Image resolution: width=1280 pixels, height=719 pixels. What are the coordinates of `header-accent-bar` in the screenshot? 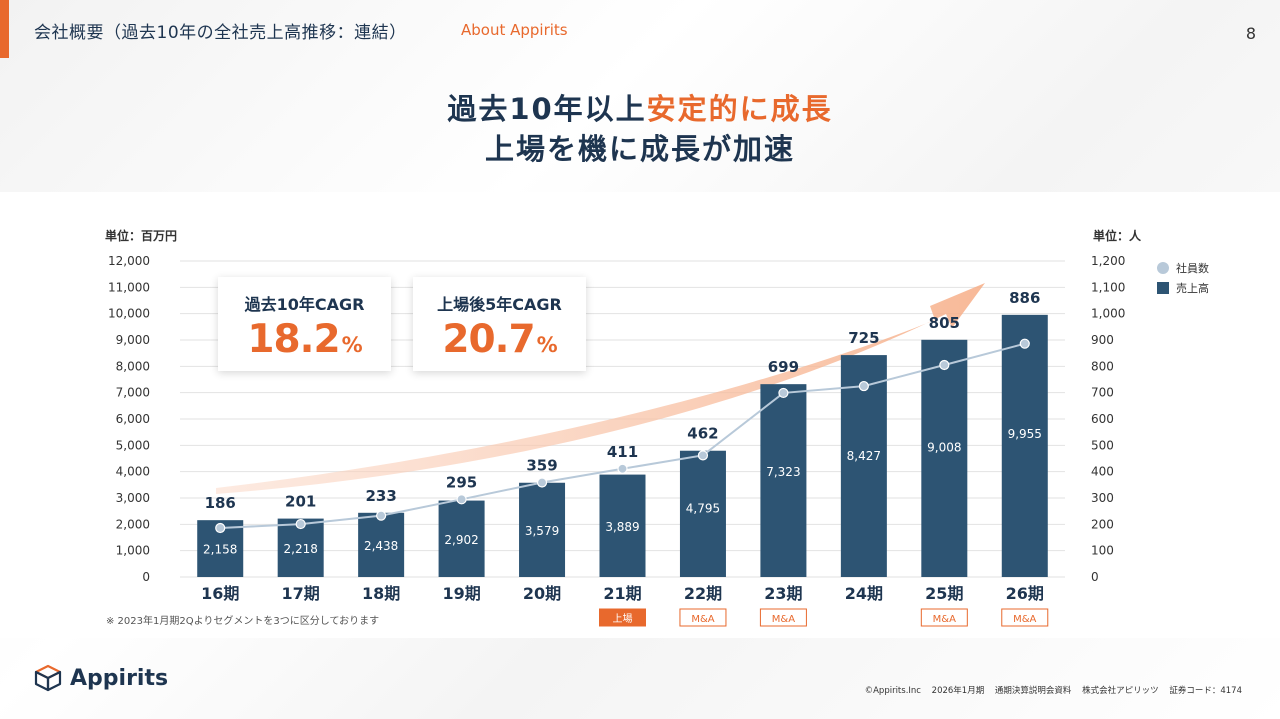 It's located at (4, 29).